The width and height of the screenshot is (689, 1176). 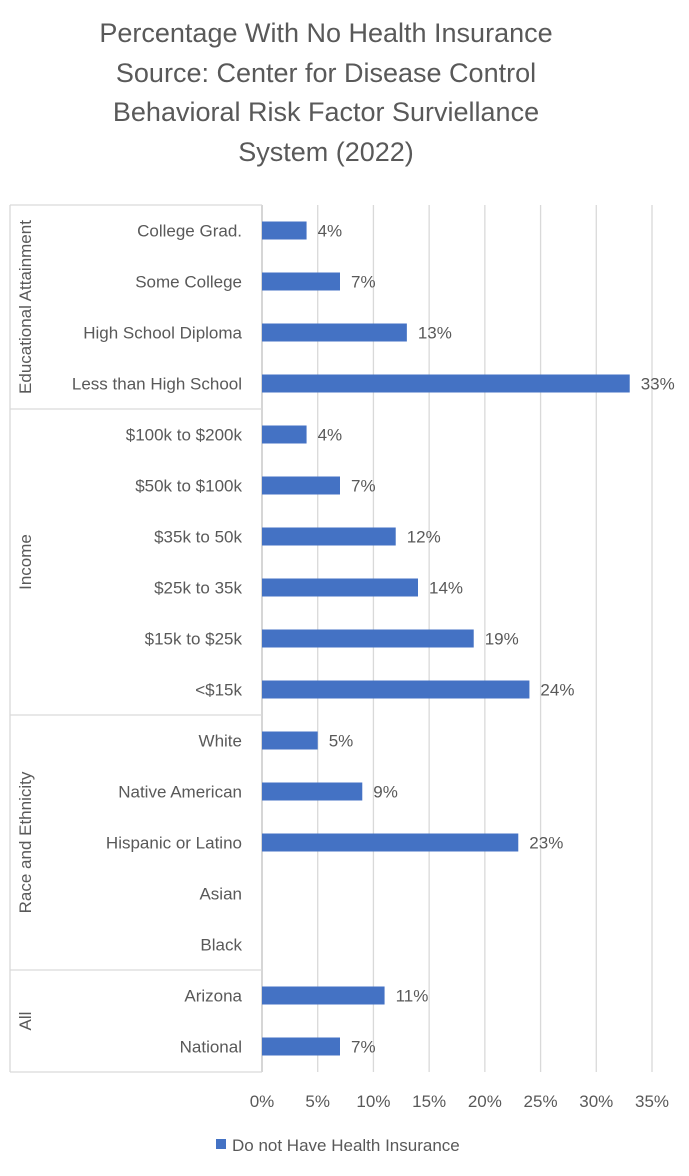 What do you see at coordinates (220, 741) in the screenshot?
I see `category-label: White` at bounding box center [220, 741].